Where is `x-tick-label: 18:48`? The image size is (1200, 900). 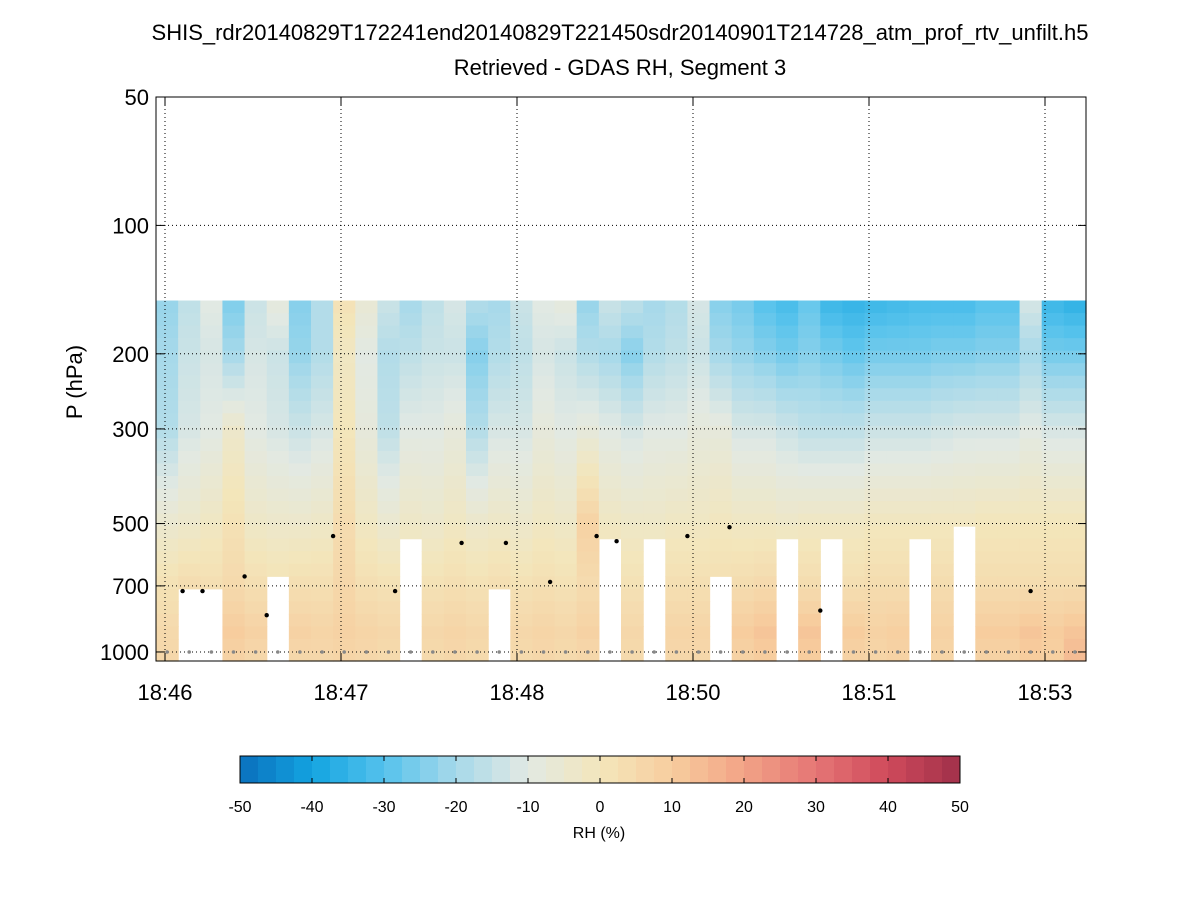 x-tick-label: 18:48 is located at coordinates (516, 692).